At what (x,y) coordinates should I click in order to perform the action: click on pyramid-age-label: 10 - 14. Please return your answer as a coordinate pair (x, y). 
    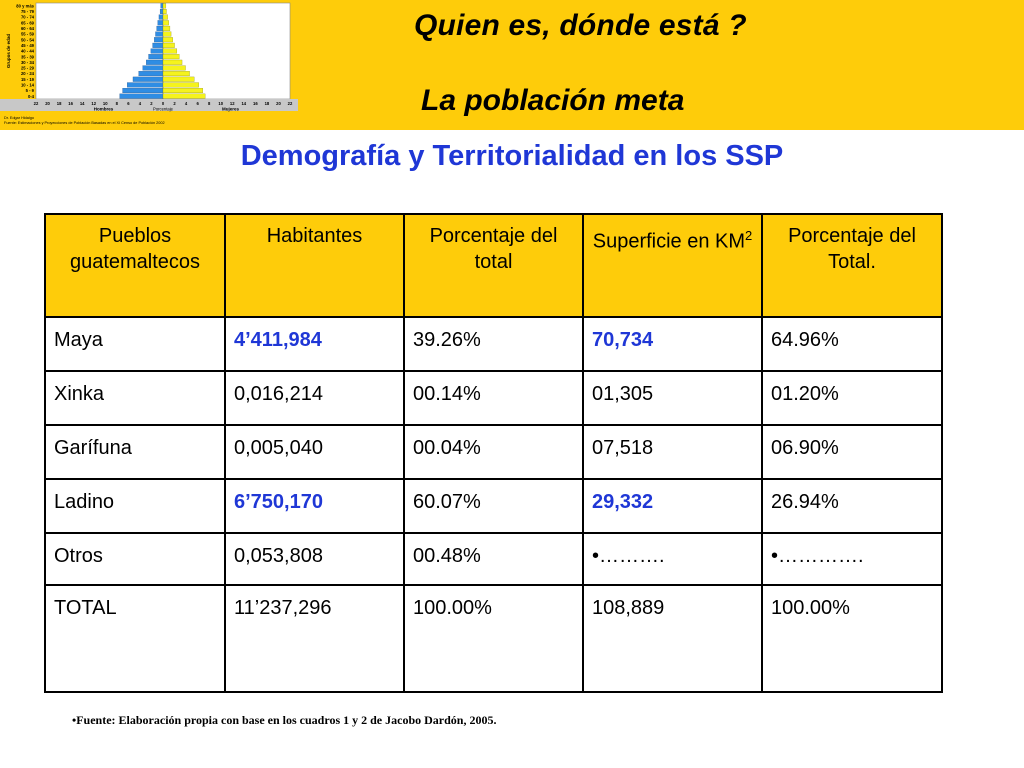
    Looking at the image, I should click on (28, 85).